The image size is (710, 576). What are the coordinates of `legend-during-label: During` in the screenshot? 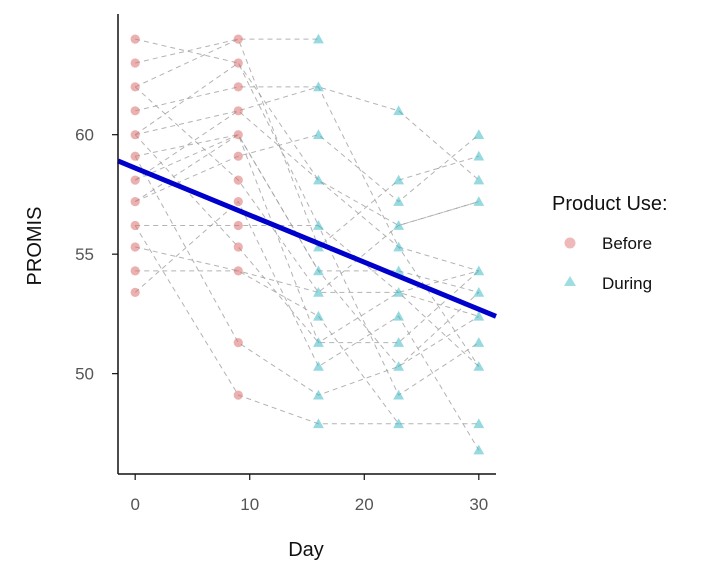 It's located at (627, 283).